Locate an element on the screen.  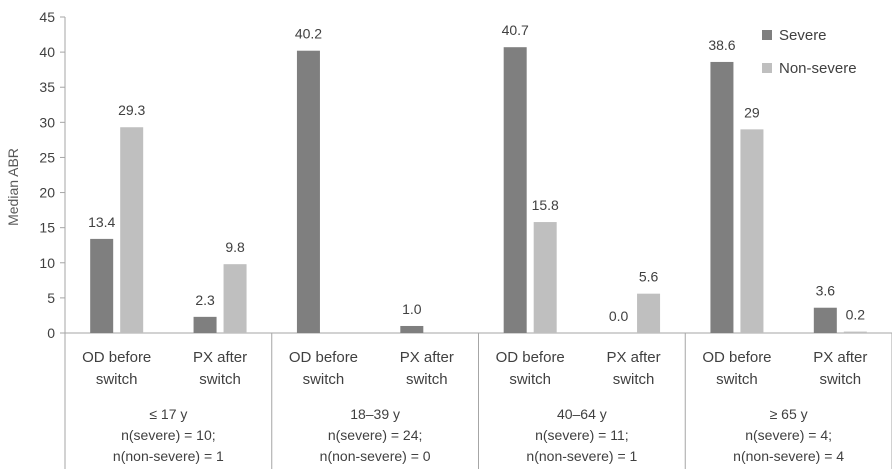
data-label: 40.7 is located at coordinates (515, 30).